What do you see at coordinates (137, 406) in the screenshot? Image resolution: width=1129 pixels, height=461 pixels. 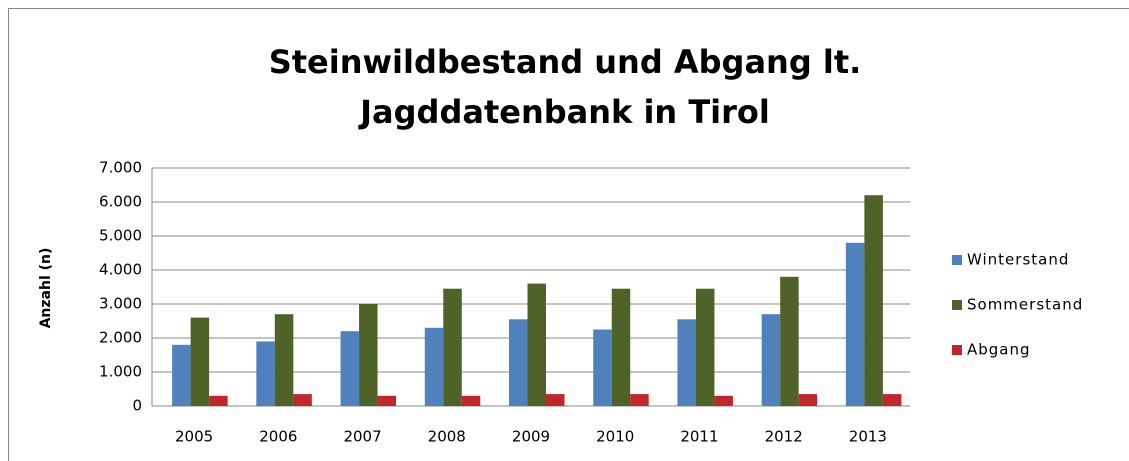 I see `y-tick-label: 0` at bounding box center [137, 406].